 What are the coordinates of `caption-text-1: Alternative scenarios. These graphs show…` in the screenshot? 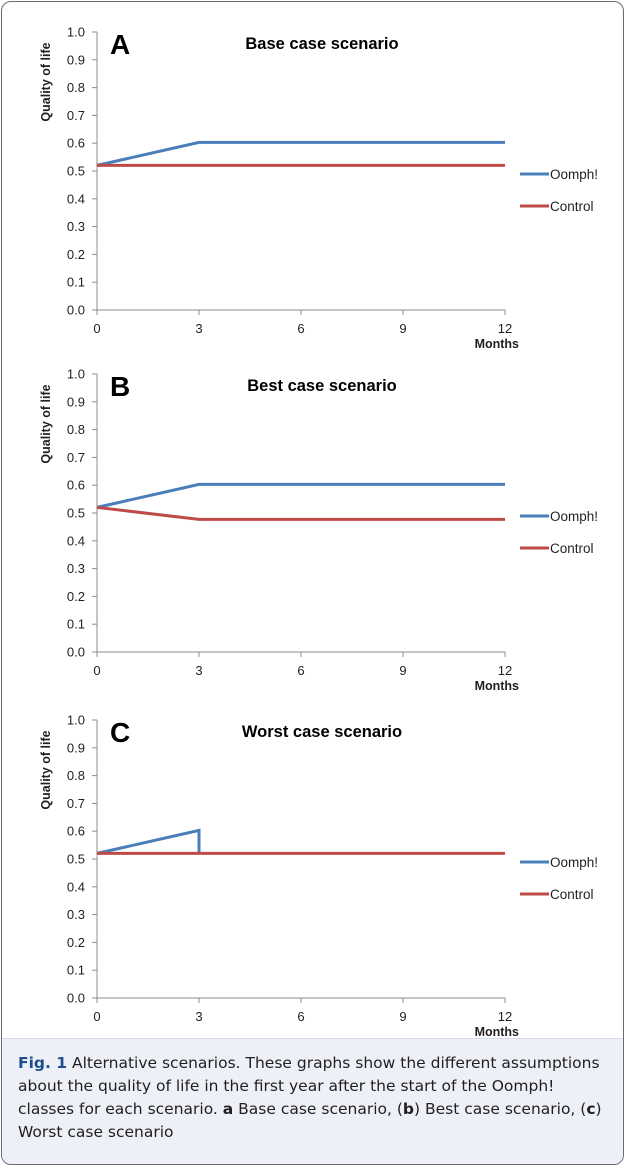 It's located at (309, 1086).